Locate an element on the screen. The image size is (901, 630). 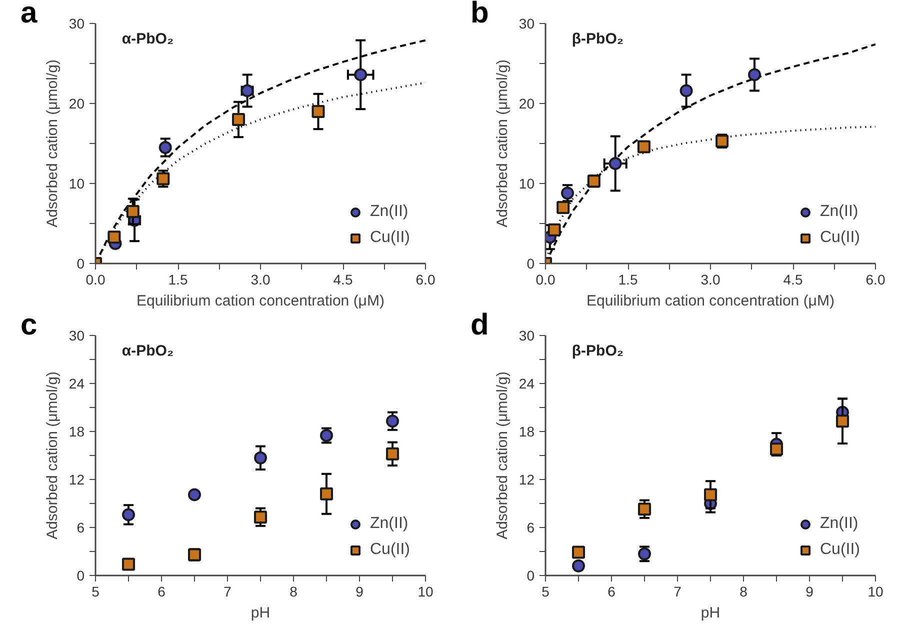
text: c is located at coordinates (29, 325).